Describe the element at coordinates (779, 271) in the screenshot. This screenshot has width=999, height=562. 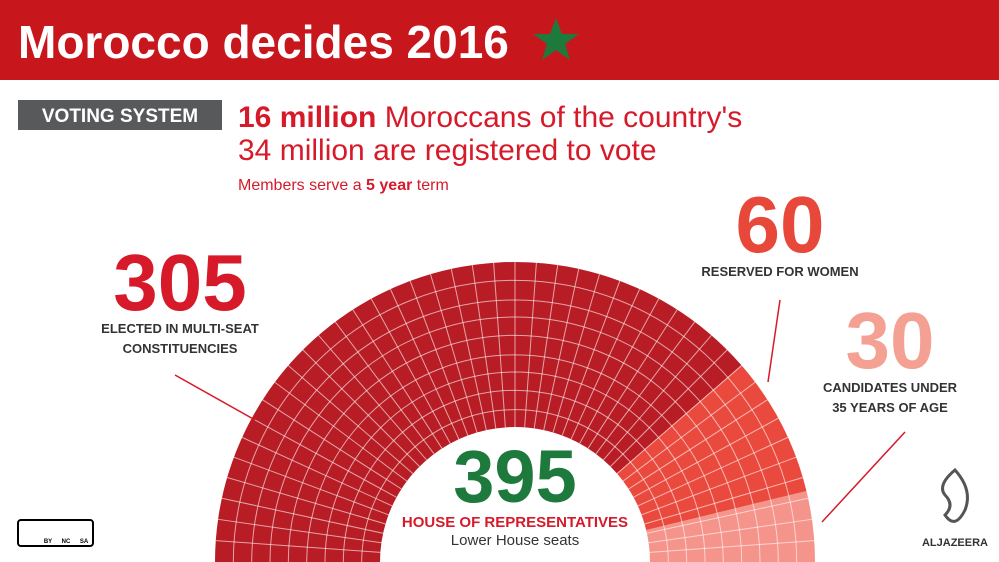
I see `group-label: RESERVED FOR WOMEN` at that location.